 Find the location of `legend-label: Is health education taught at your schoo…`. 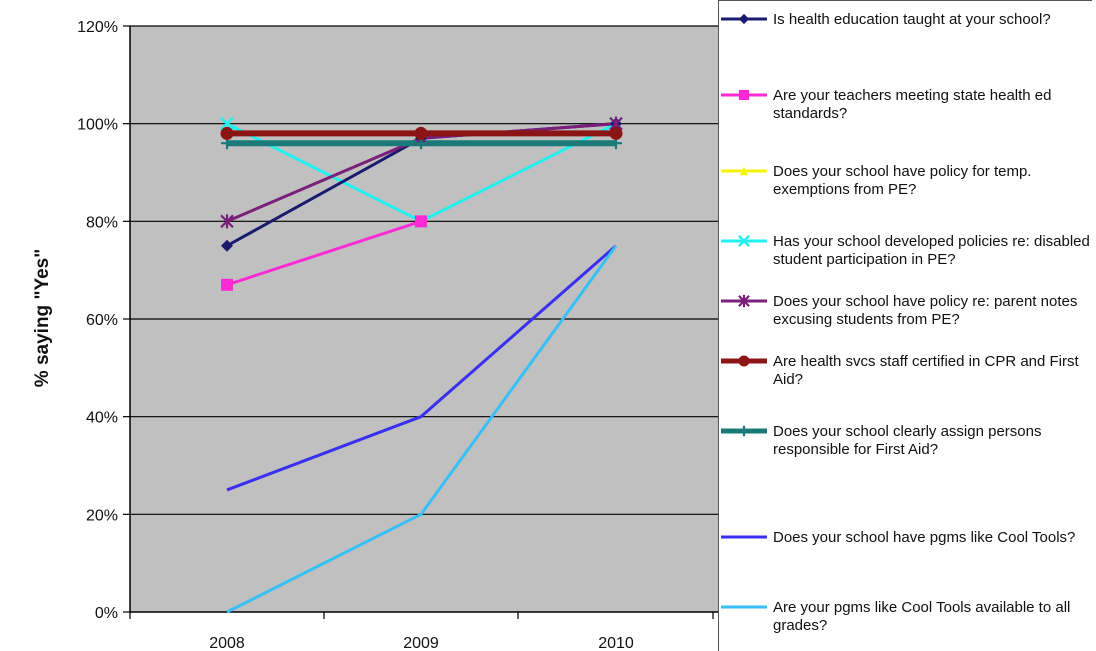

legend-label: Is health education taught at your schoo… is located at coordinates (932, 20).